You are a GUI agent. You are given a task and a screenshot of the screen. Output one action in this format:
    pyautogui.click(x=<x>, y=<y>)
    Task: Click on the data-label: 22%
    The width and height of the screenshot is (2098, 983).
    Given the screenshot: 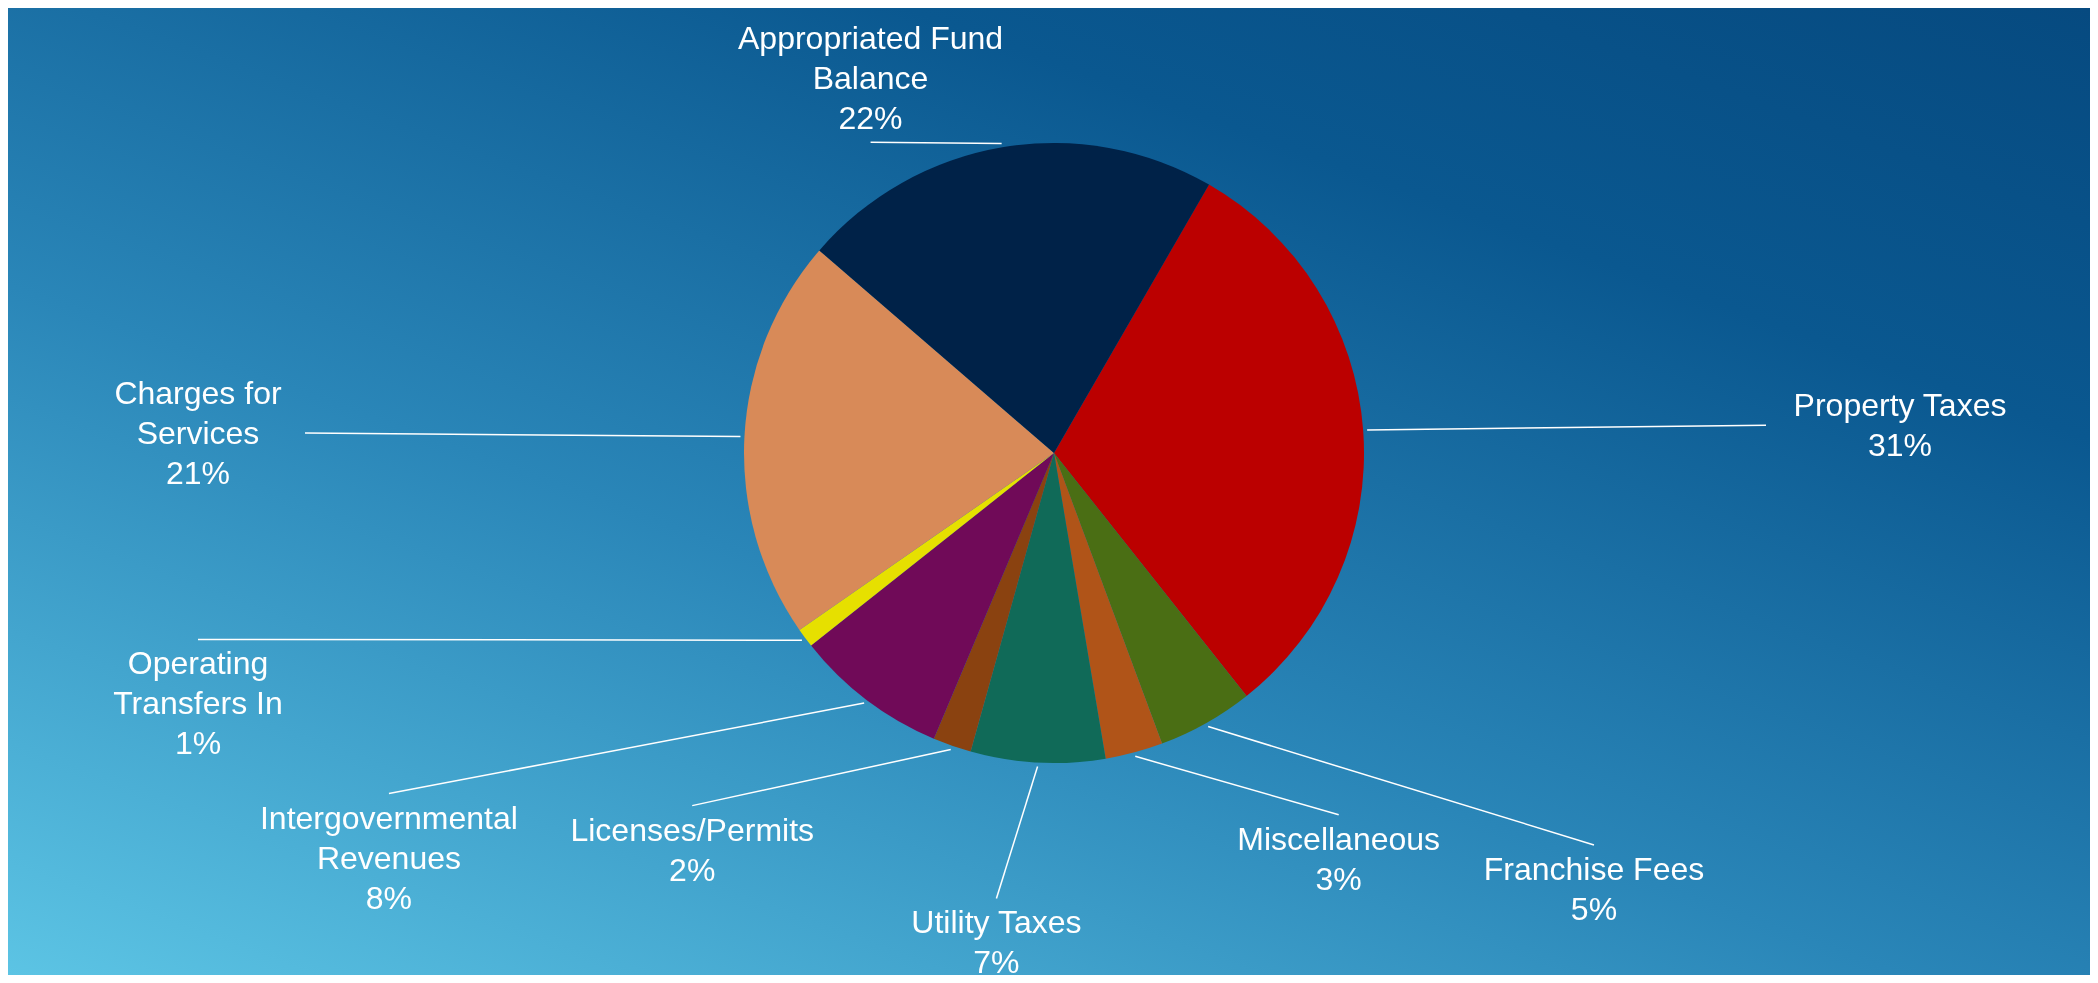 What is the action you would take?
    pyautogui.click(x=870, y=118)
    